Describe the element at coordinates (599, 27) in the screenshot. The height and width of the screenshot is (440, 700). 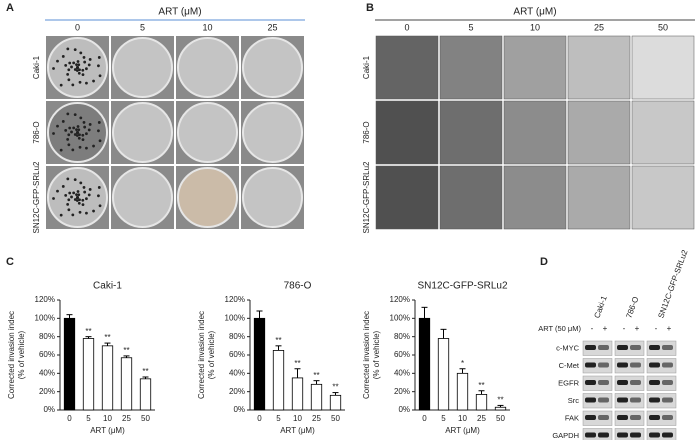
I see `column-label: 25` at that location.